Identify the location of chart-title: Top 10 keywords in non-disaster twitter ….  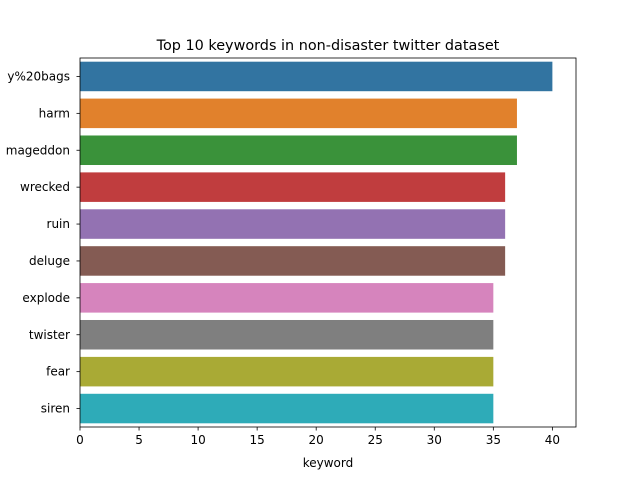
(328, 46).